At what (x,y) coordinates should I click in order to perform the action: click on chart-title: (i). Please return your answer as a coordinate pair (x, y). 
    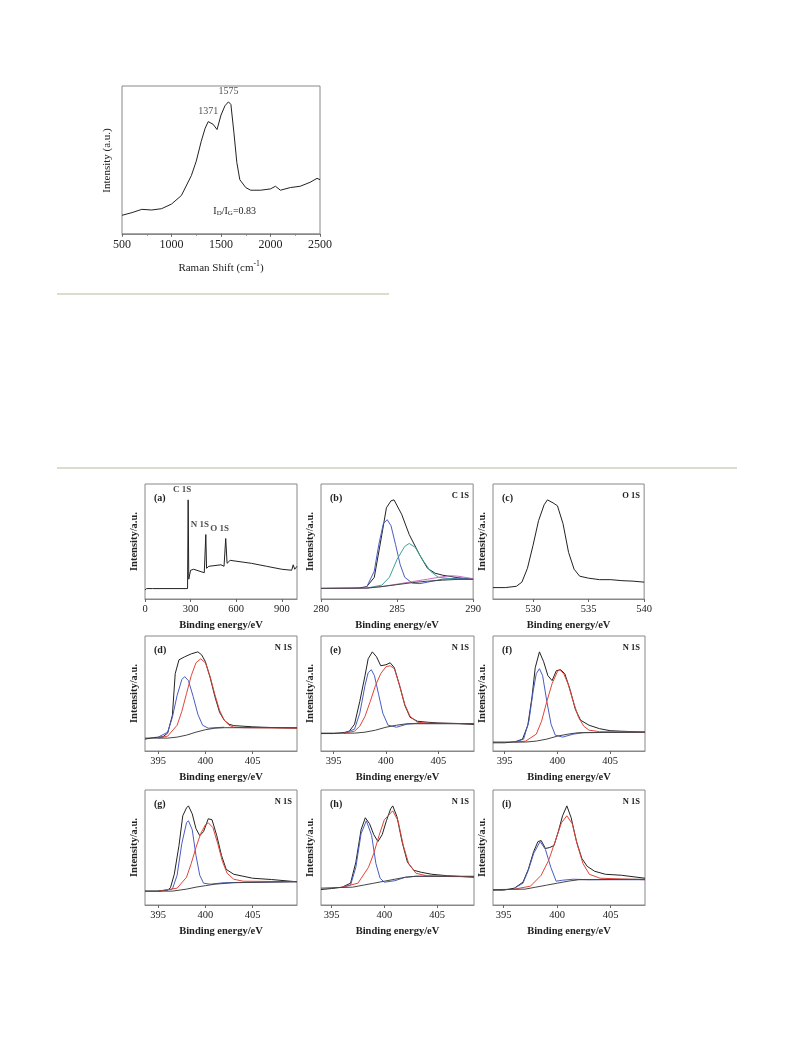
    Looking at the image, I should click on (507, 803).